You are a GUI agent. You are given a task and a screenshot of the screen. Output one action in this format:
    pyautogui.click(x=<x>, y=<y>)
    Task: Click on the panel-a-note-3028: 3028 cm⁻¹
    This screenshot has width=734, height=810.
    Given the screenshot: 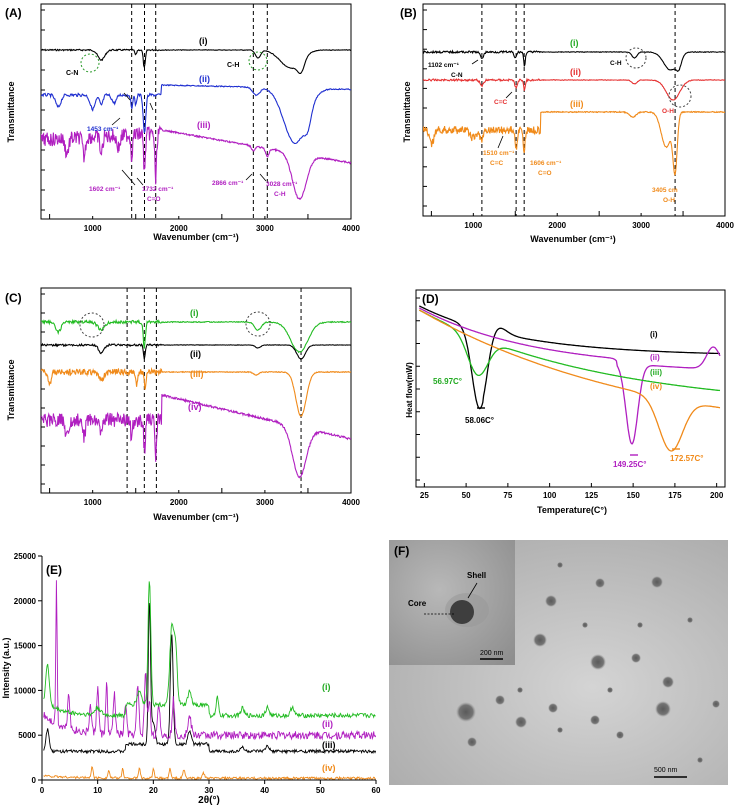 What is the action you would take?
    pyautogui.click(x=281, y=184)
    